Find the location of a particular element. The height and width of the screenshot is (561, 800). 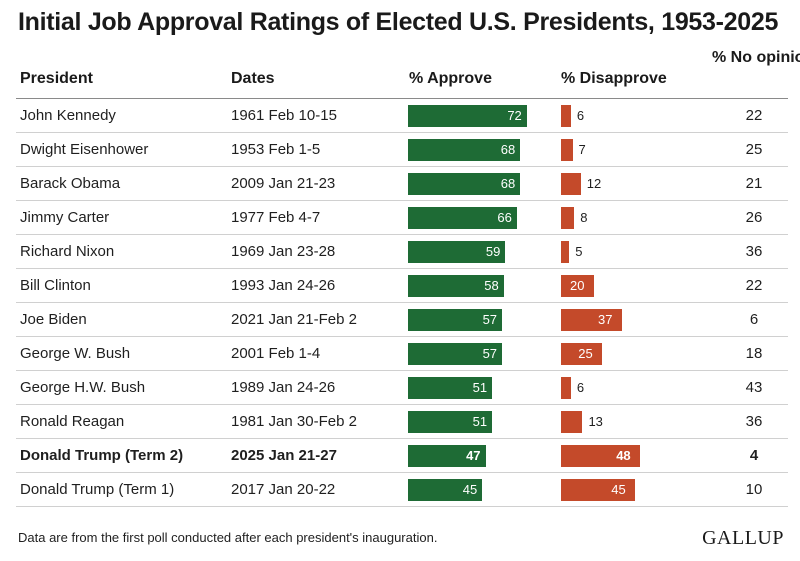

header-divider is located at coordinates (402, 98).